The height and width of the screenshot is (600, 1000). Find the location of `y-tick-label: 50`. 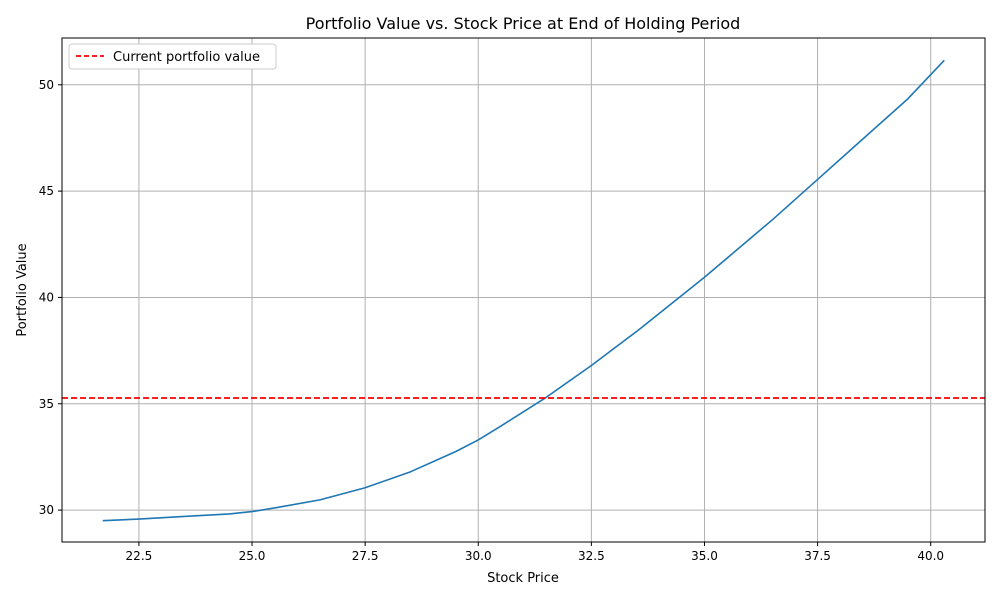

y-tick-label: 50 is located at coordinates (46, 85).